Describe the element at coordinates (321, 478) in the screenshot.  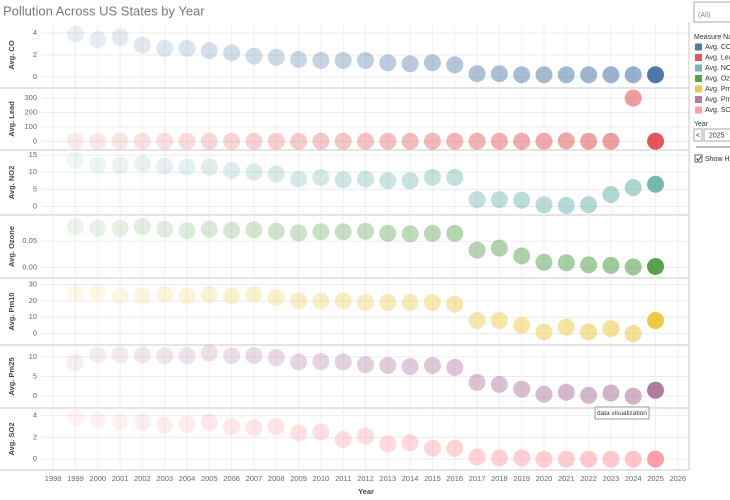
I see `x-tick-label: 2010` at that location.